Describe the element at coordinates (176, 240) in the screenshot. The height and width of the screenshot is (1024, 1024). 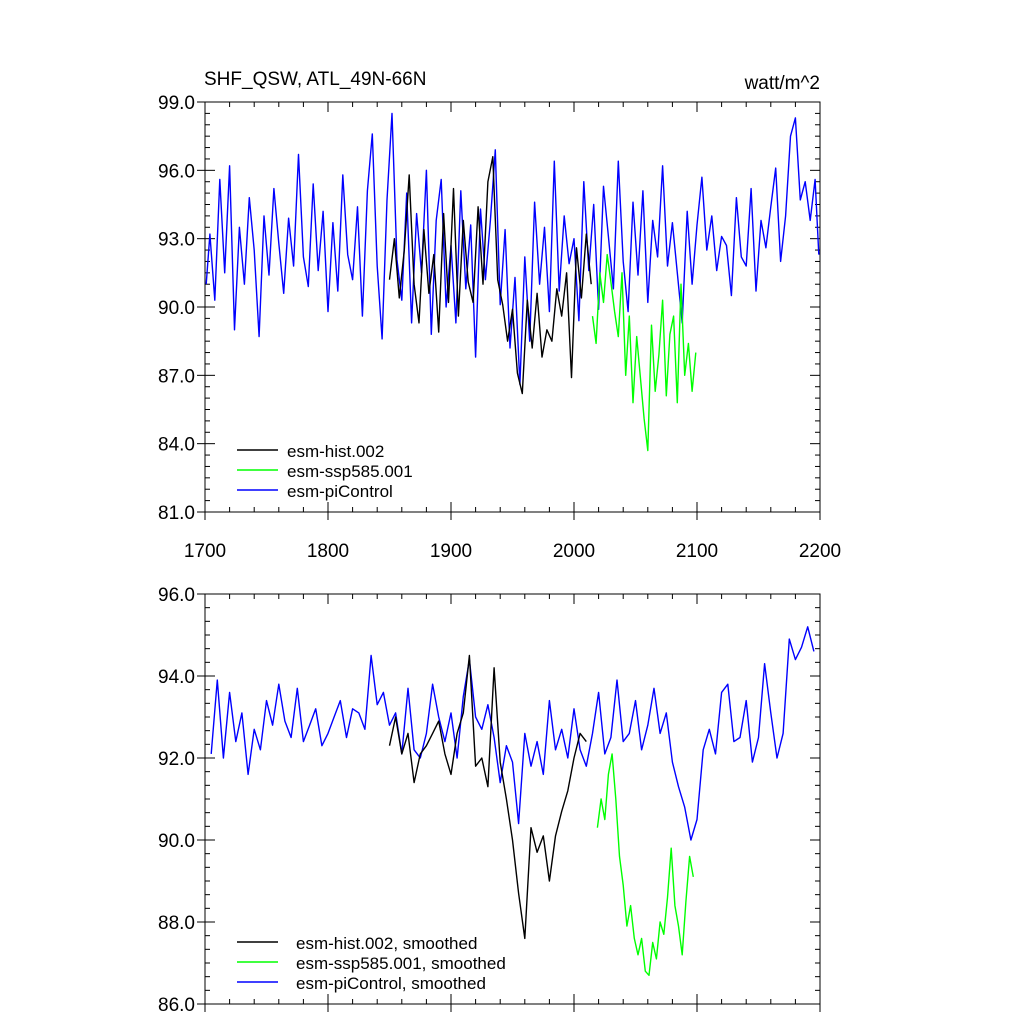
I see `top-y-tick-label-4: 93.0` at that location.